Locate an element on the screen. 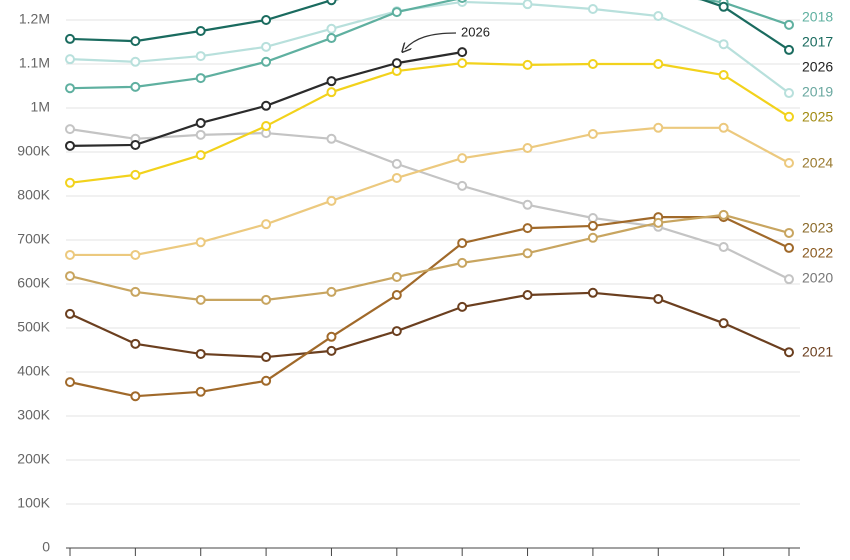 This screenshot has width=850, height=560. y-tick-label: 900K is located at coordinates (33, 151).